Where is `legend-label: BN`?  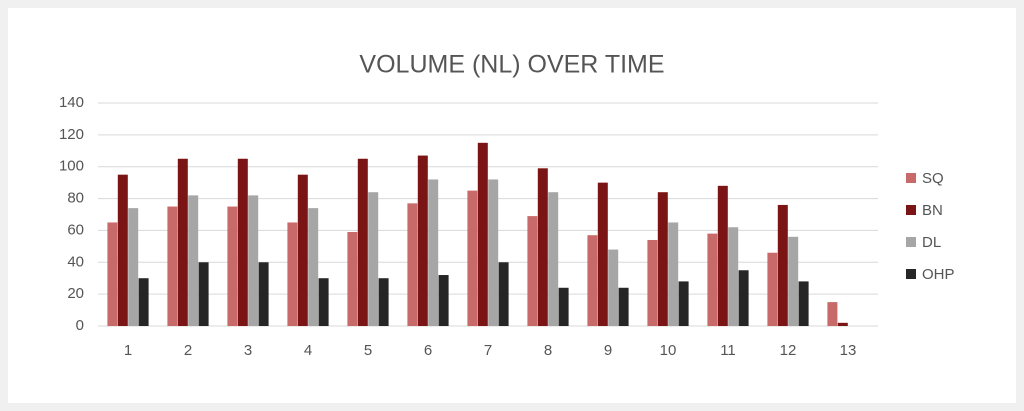
legend-label: BN is located at coordinates (932, 210).